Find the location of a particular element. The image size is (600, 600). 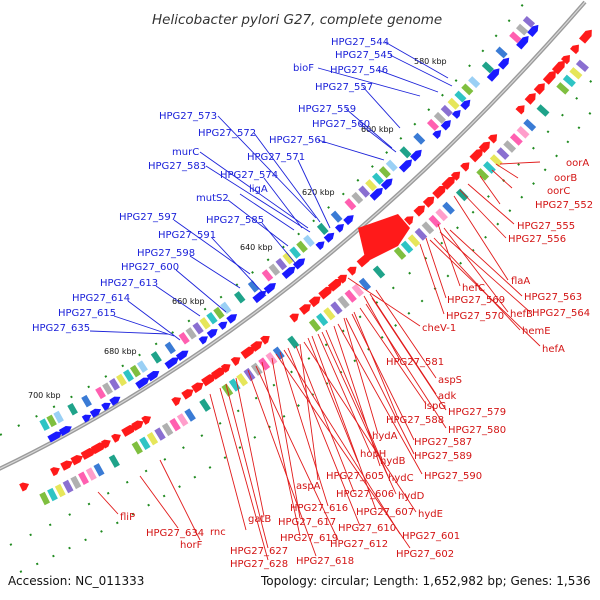

gene-label-reverse: hydA is located at coordinates (385, 436).